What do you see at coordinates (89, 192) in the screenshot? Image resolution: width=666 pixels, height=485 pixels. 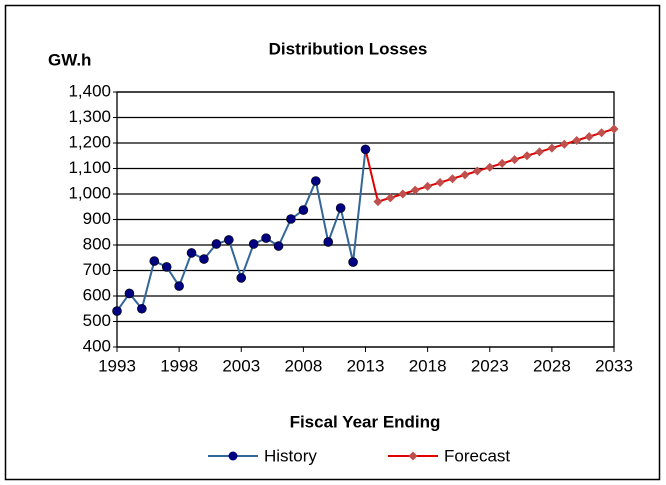 I see `y-tick-label: 1,000` at bounding box center [89, 192].